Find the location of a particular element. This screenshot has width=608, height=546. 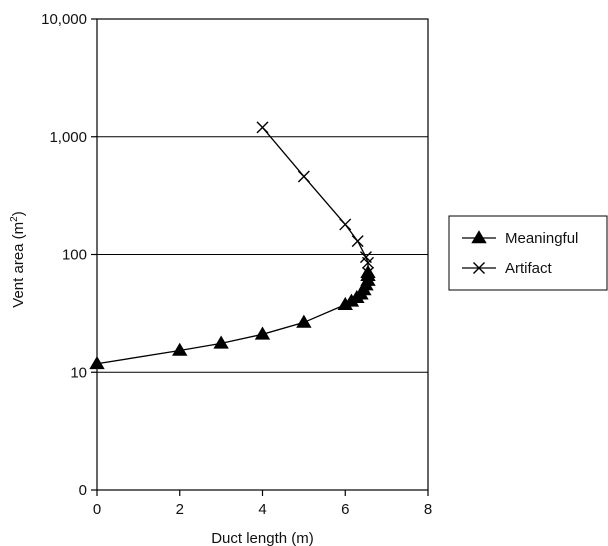

x-tick-label: 4 is located at coordinates (262, 509).